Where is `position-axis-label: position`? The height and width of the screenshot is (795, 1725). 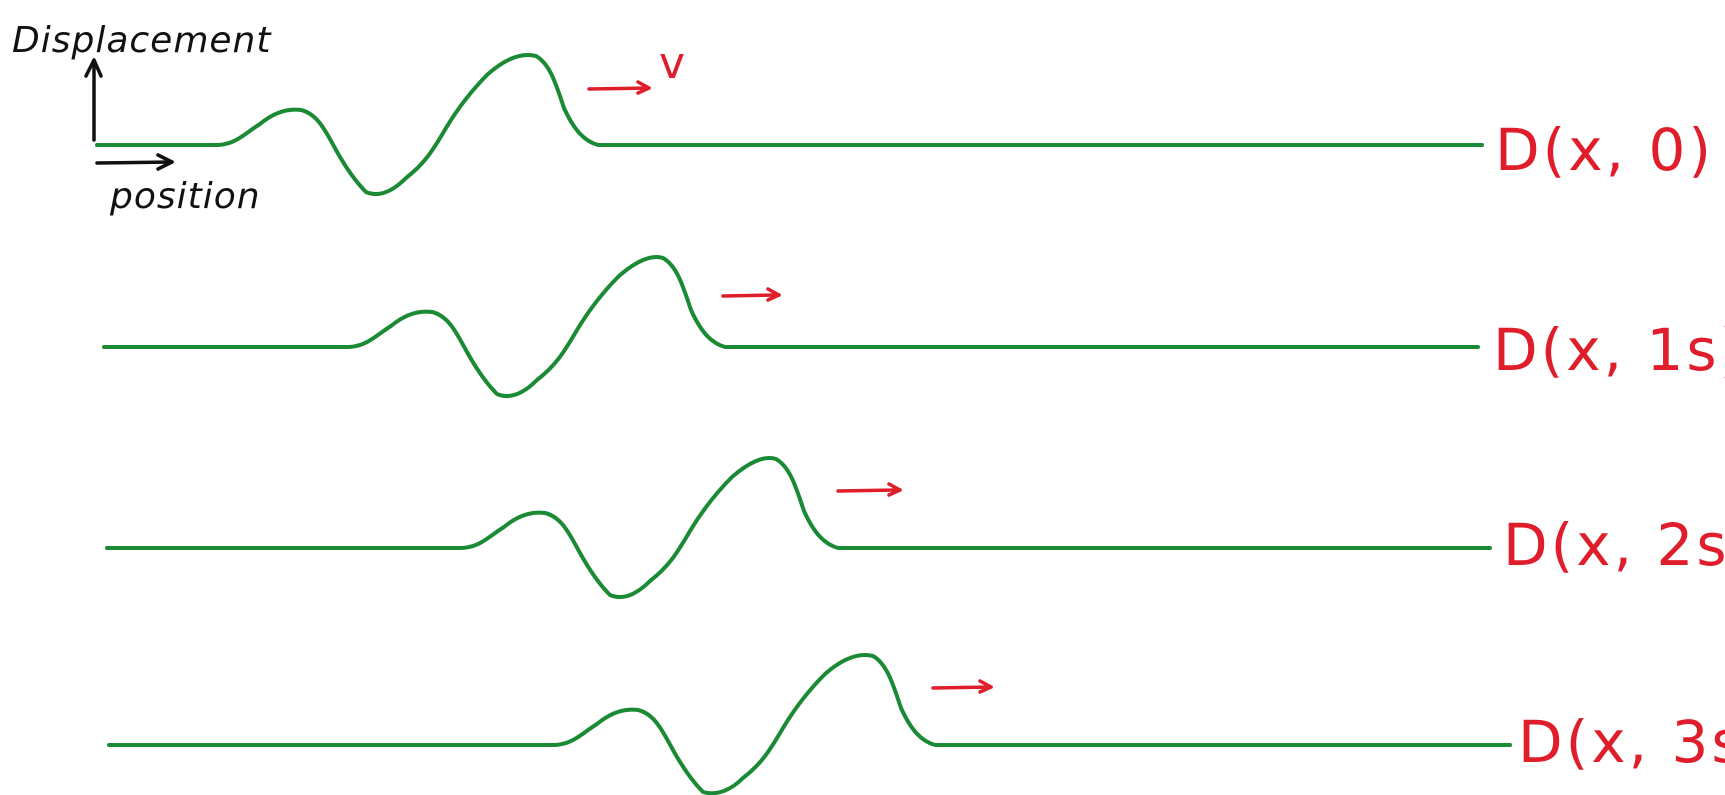 position-axis-label: position is located at coordinates (185, 196).